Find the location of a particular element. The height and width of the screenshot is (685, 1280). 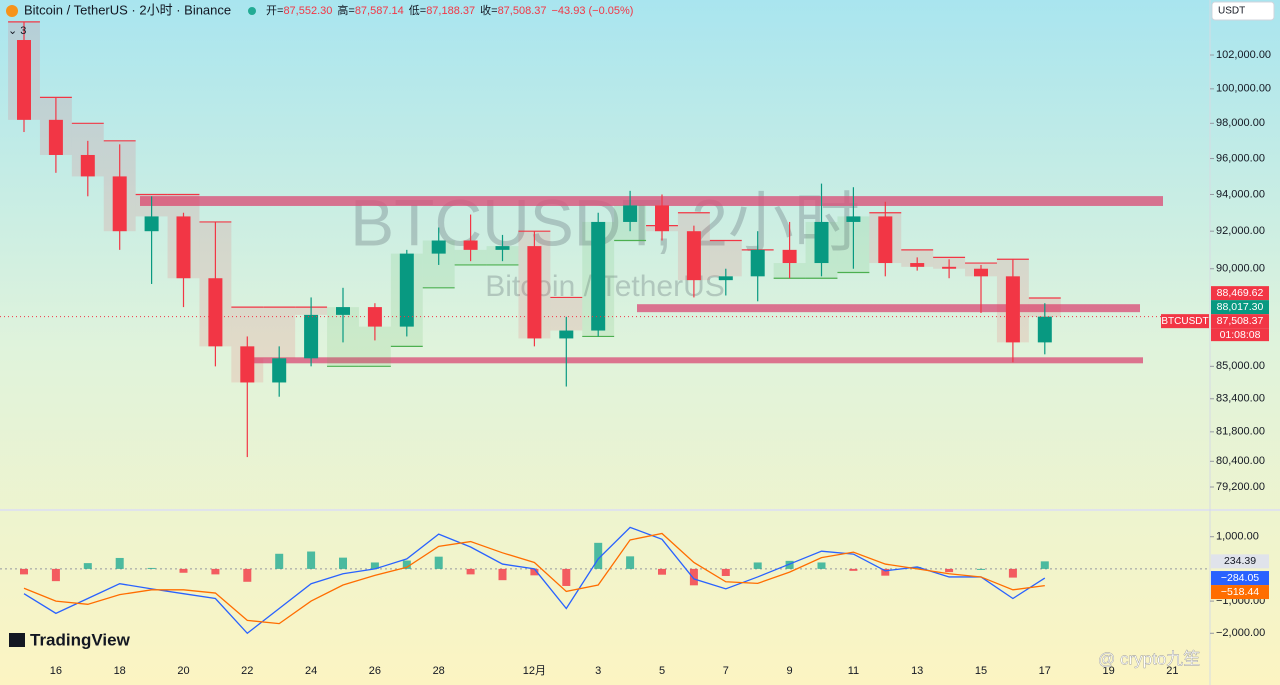

x-tick-label: 16 is located at coordinates (56, 671).